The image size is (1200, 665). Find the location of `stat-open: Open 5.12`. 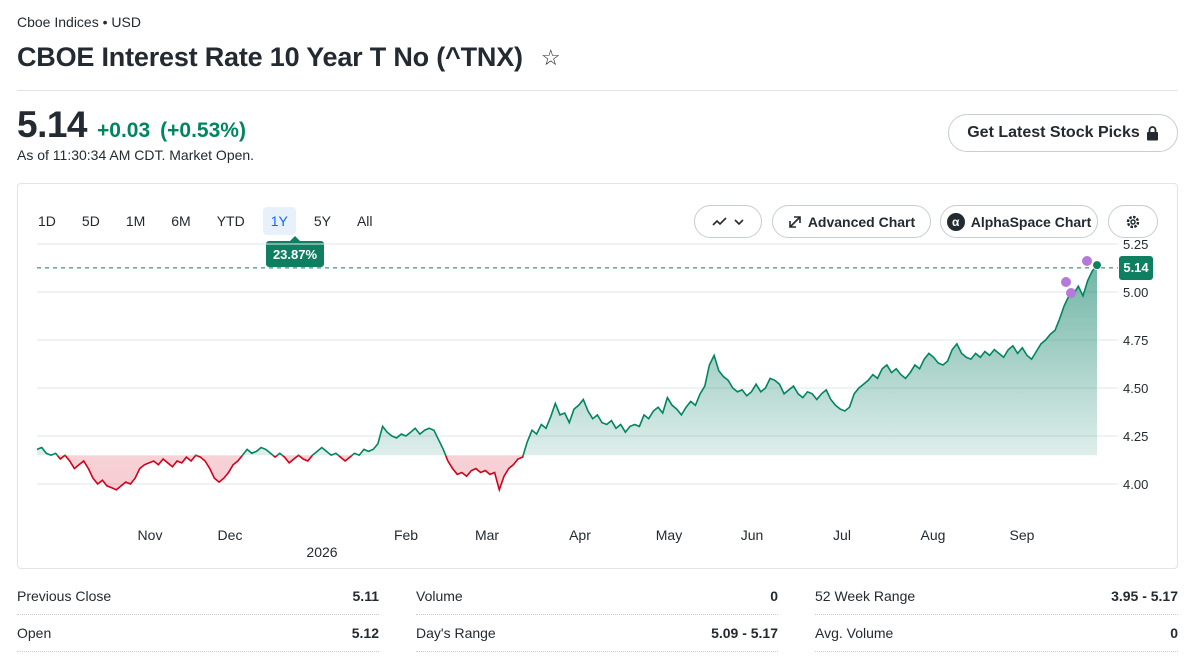

stat-open: Open 5.12 is located at coordinates (198, 633).